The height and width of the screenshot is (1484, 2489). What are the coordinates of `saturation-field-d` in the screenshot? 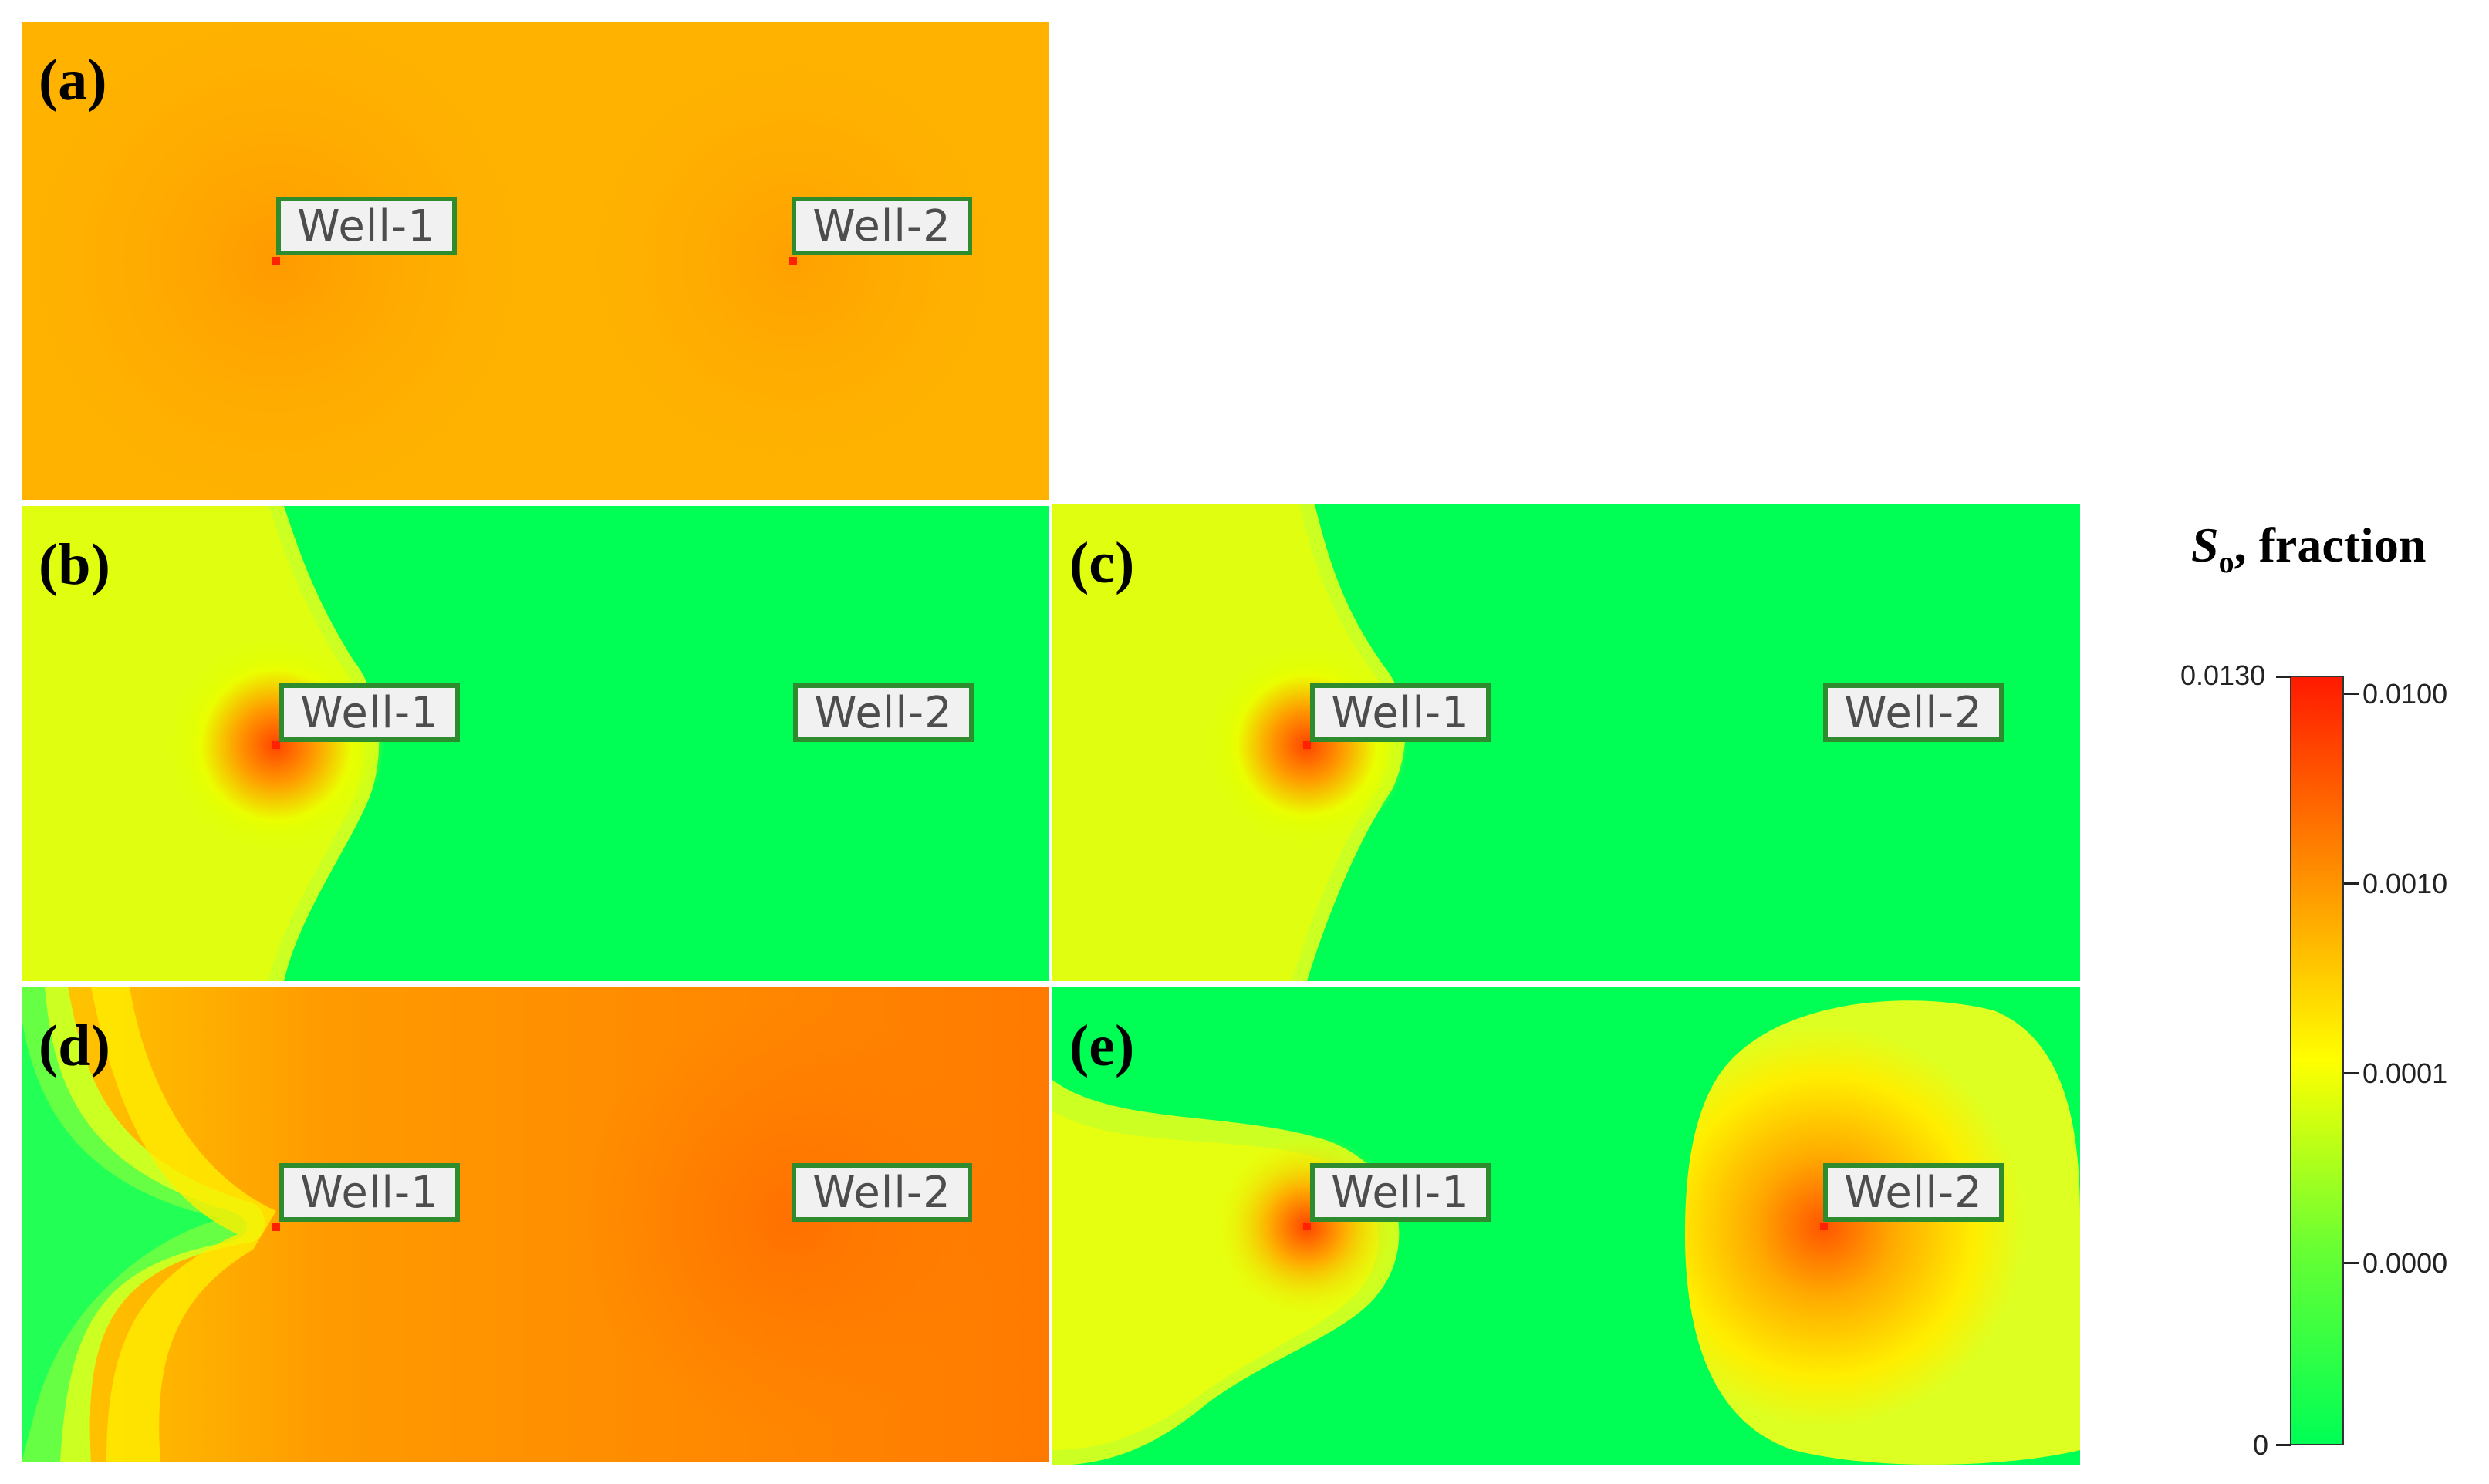 It's located at (535, 1224).